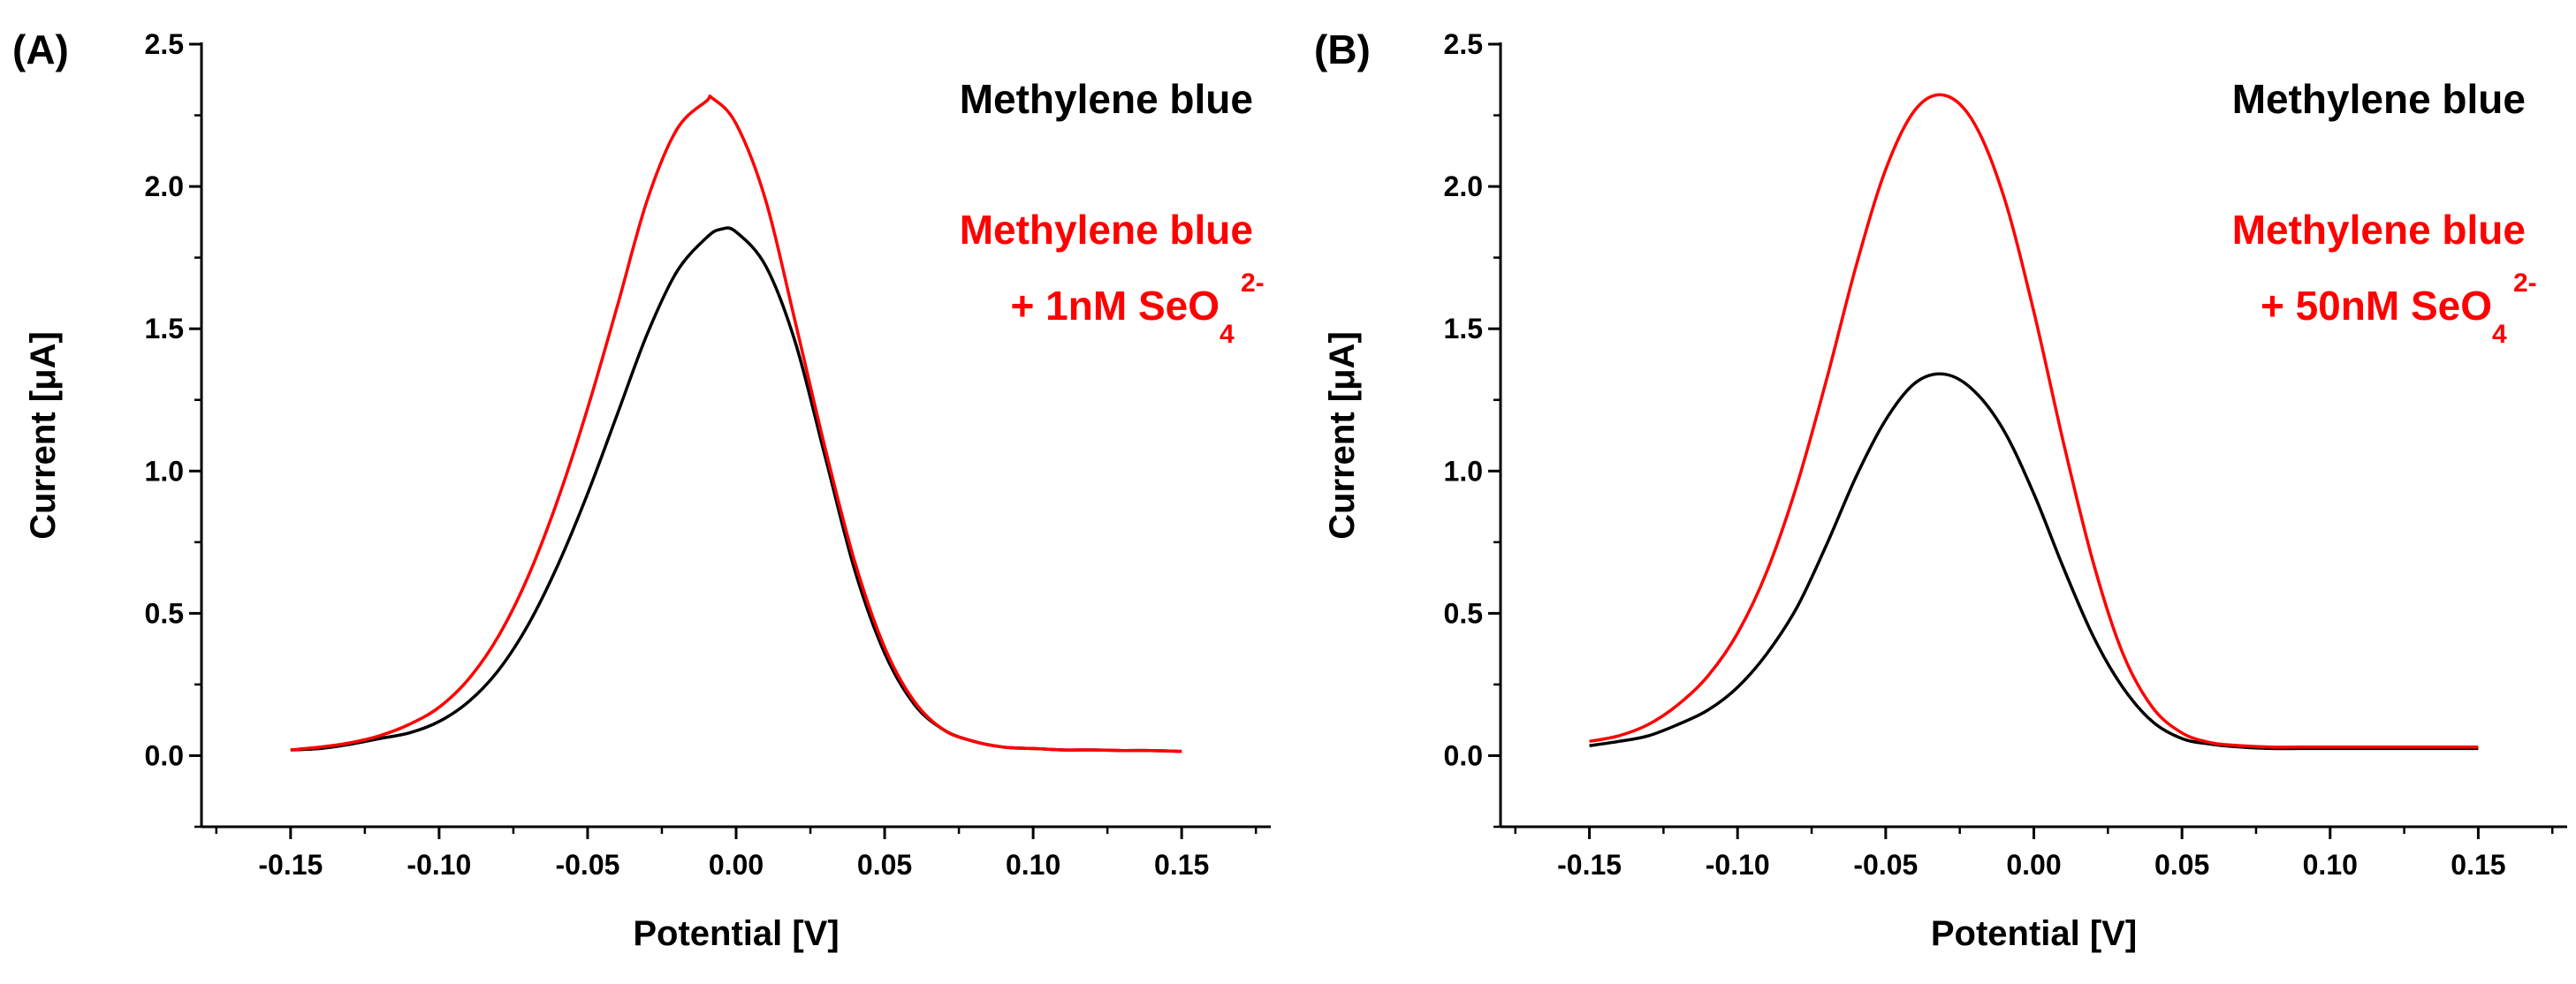 The height and width of the screenshot is (984, 2576). What do you see at coordinates (1342, 49) in the screenshot?
I see `panel-label: (B)` at bounding box center [1342, 49].